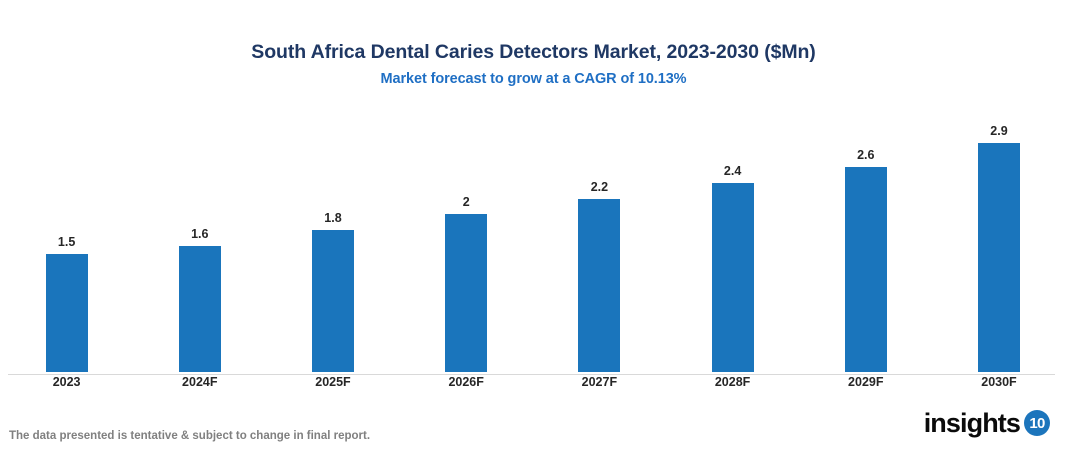  What do you see at coordinates (1037, 423) in the screenshot?
I see `brand-badge-icon: 10` at bounding box center [1037, 423].